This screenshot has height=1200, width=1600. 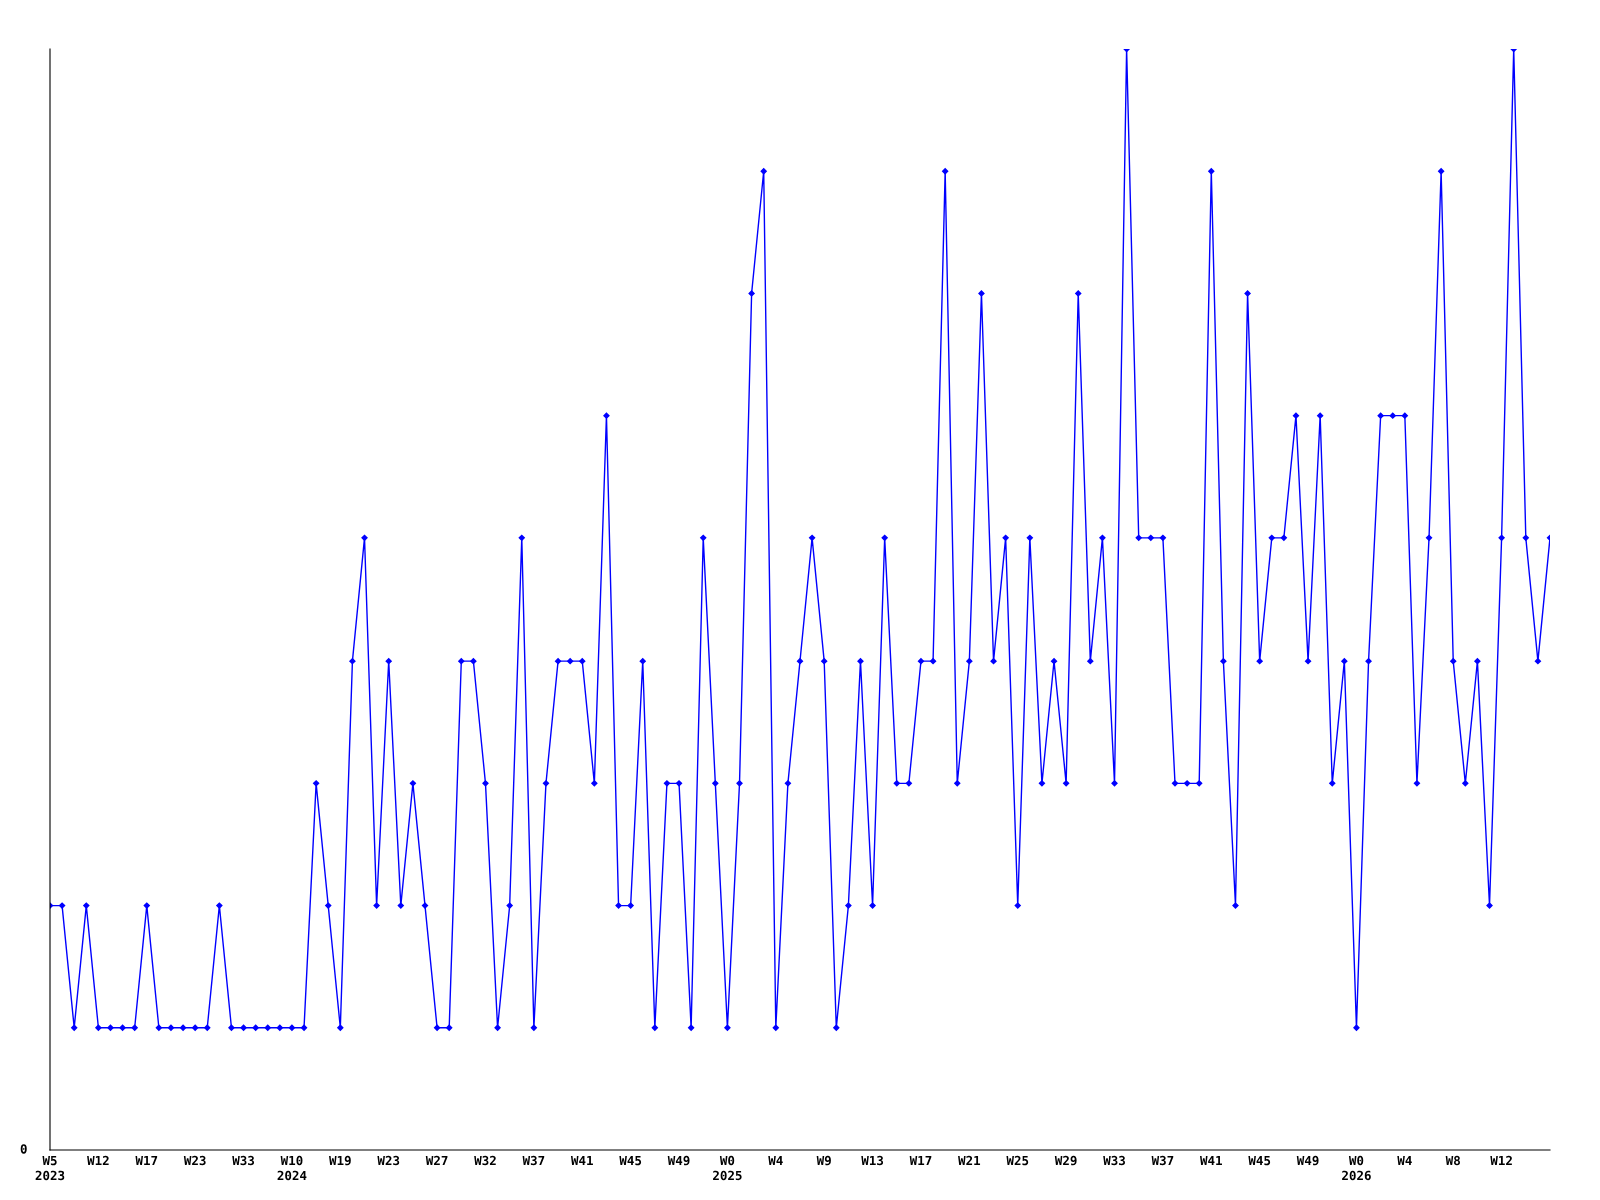 I want to click on x-tick-label: W8, so click(x=1452, y=1160).